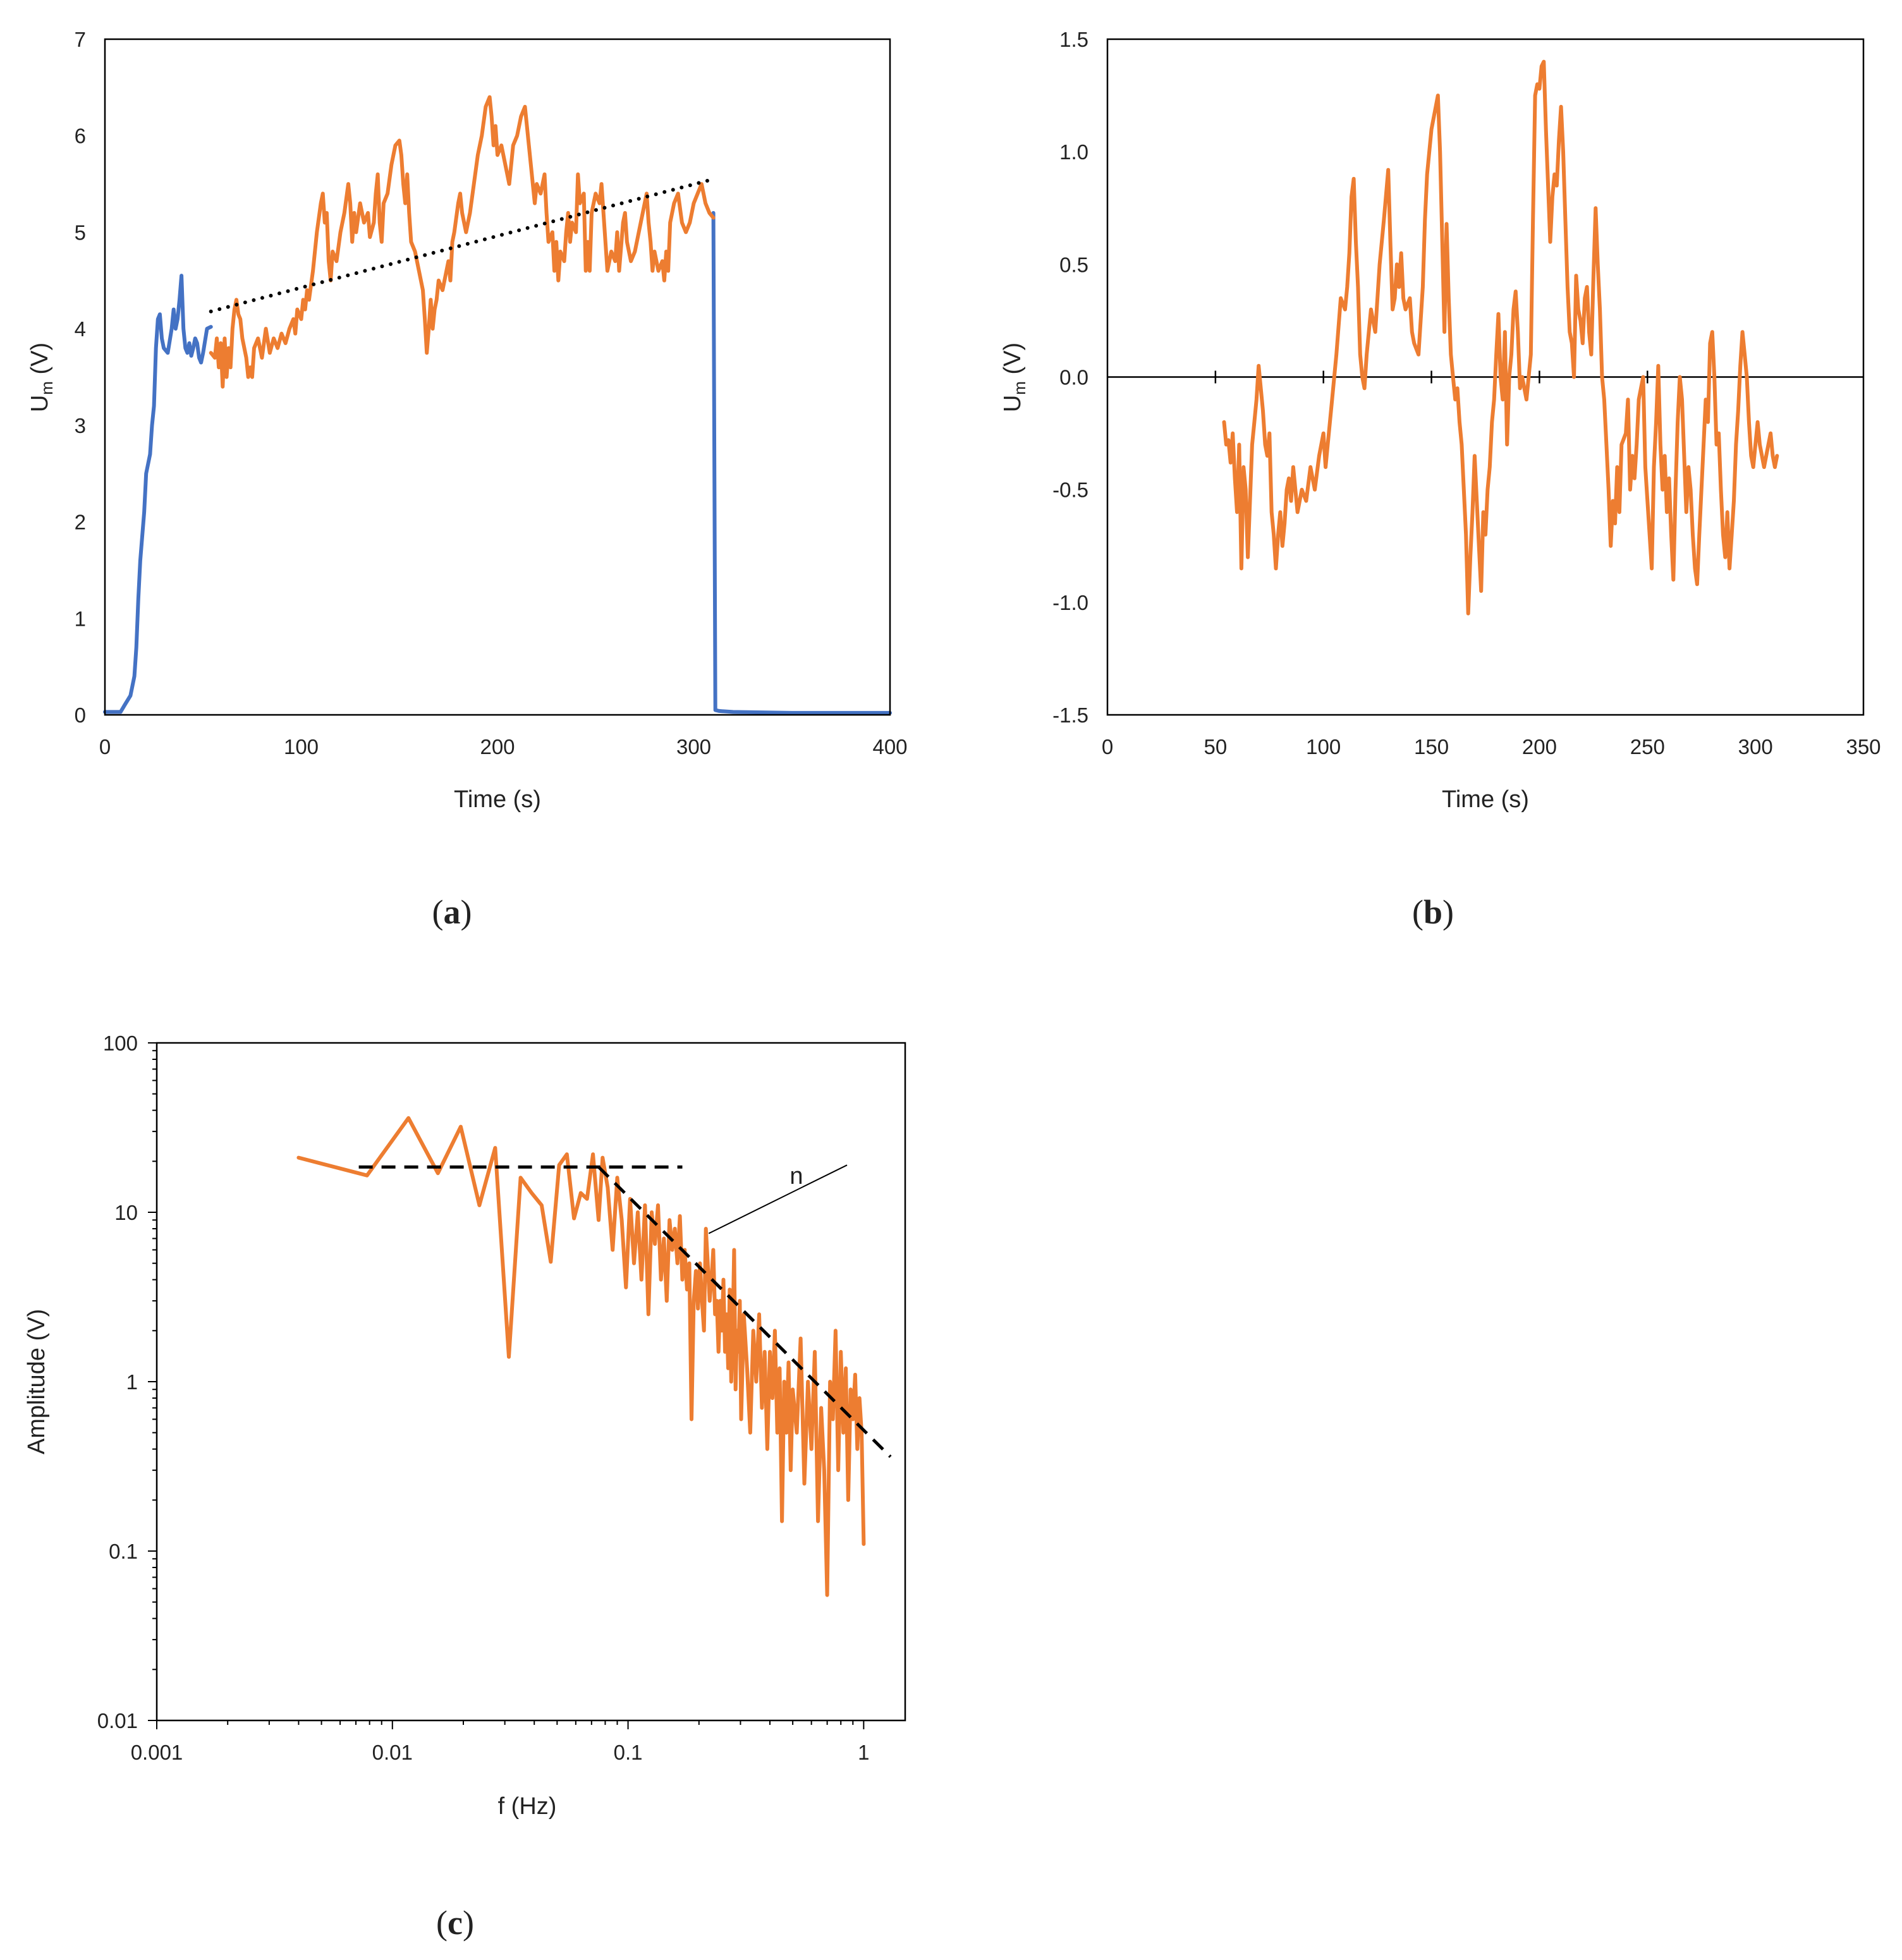 This screenshot has height=1960, width=1902. I want to click on x-tick-label: 250, so click(1647, 746).